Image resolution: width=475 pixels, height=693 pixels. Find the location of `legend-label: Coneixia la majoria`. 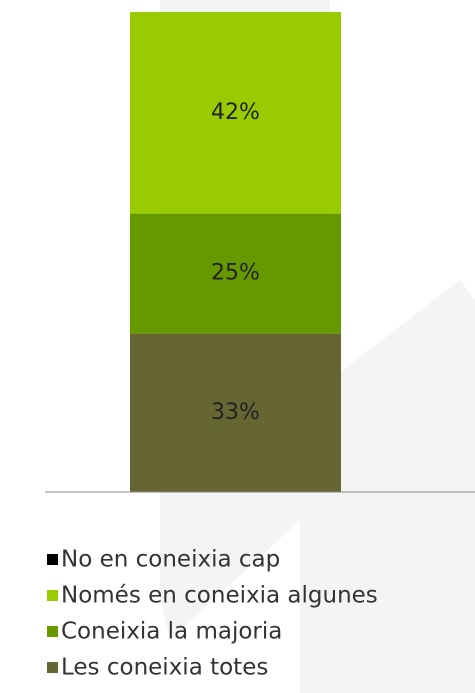

legend-label: Coneixia la majoria is located at coordinates (171, 632).